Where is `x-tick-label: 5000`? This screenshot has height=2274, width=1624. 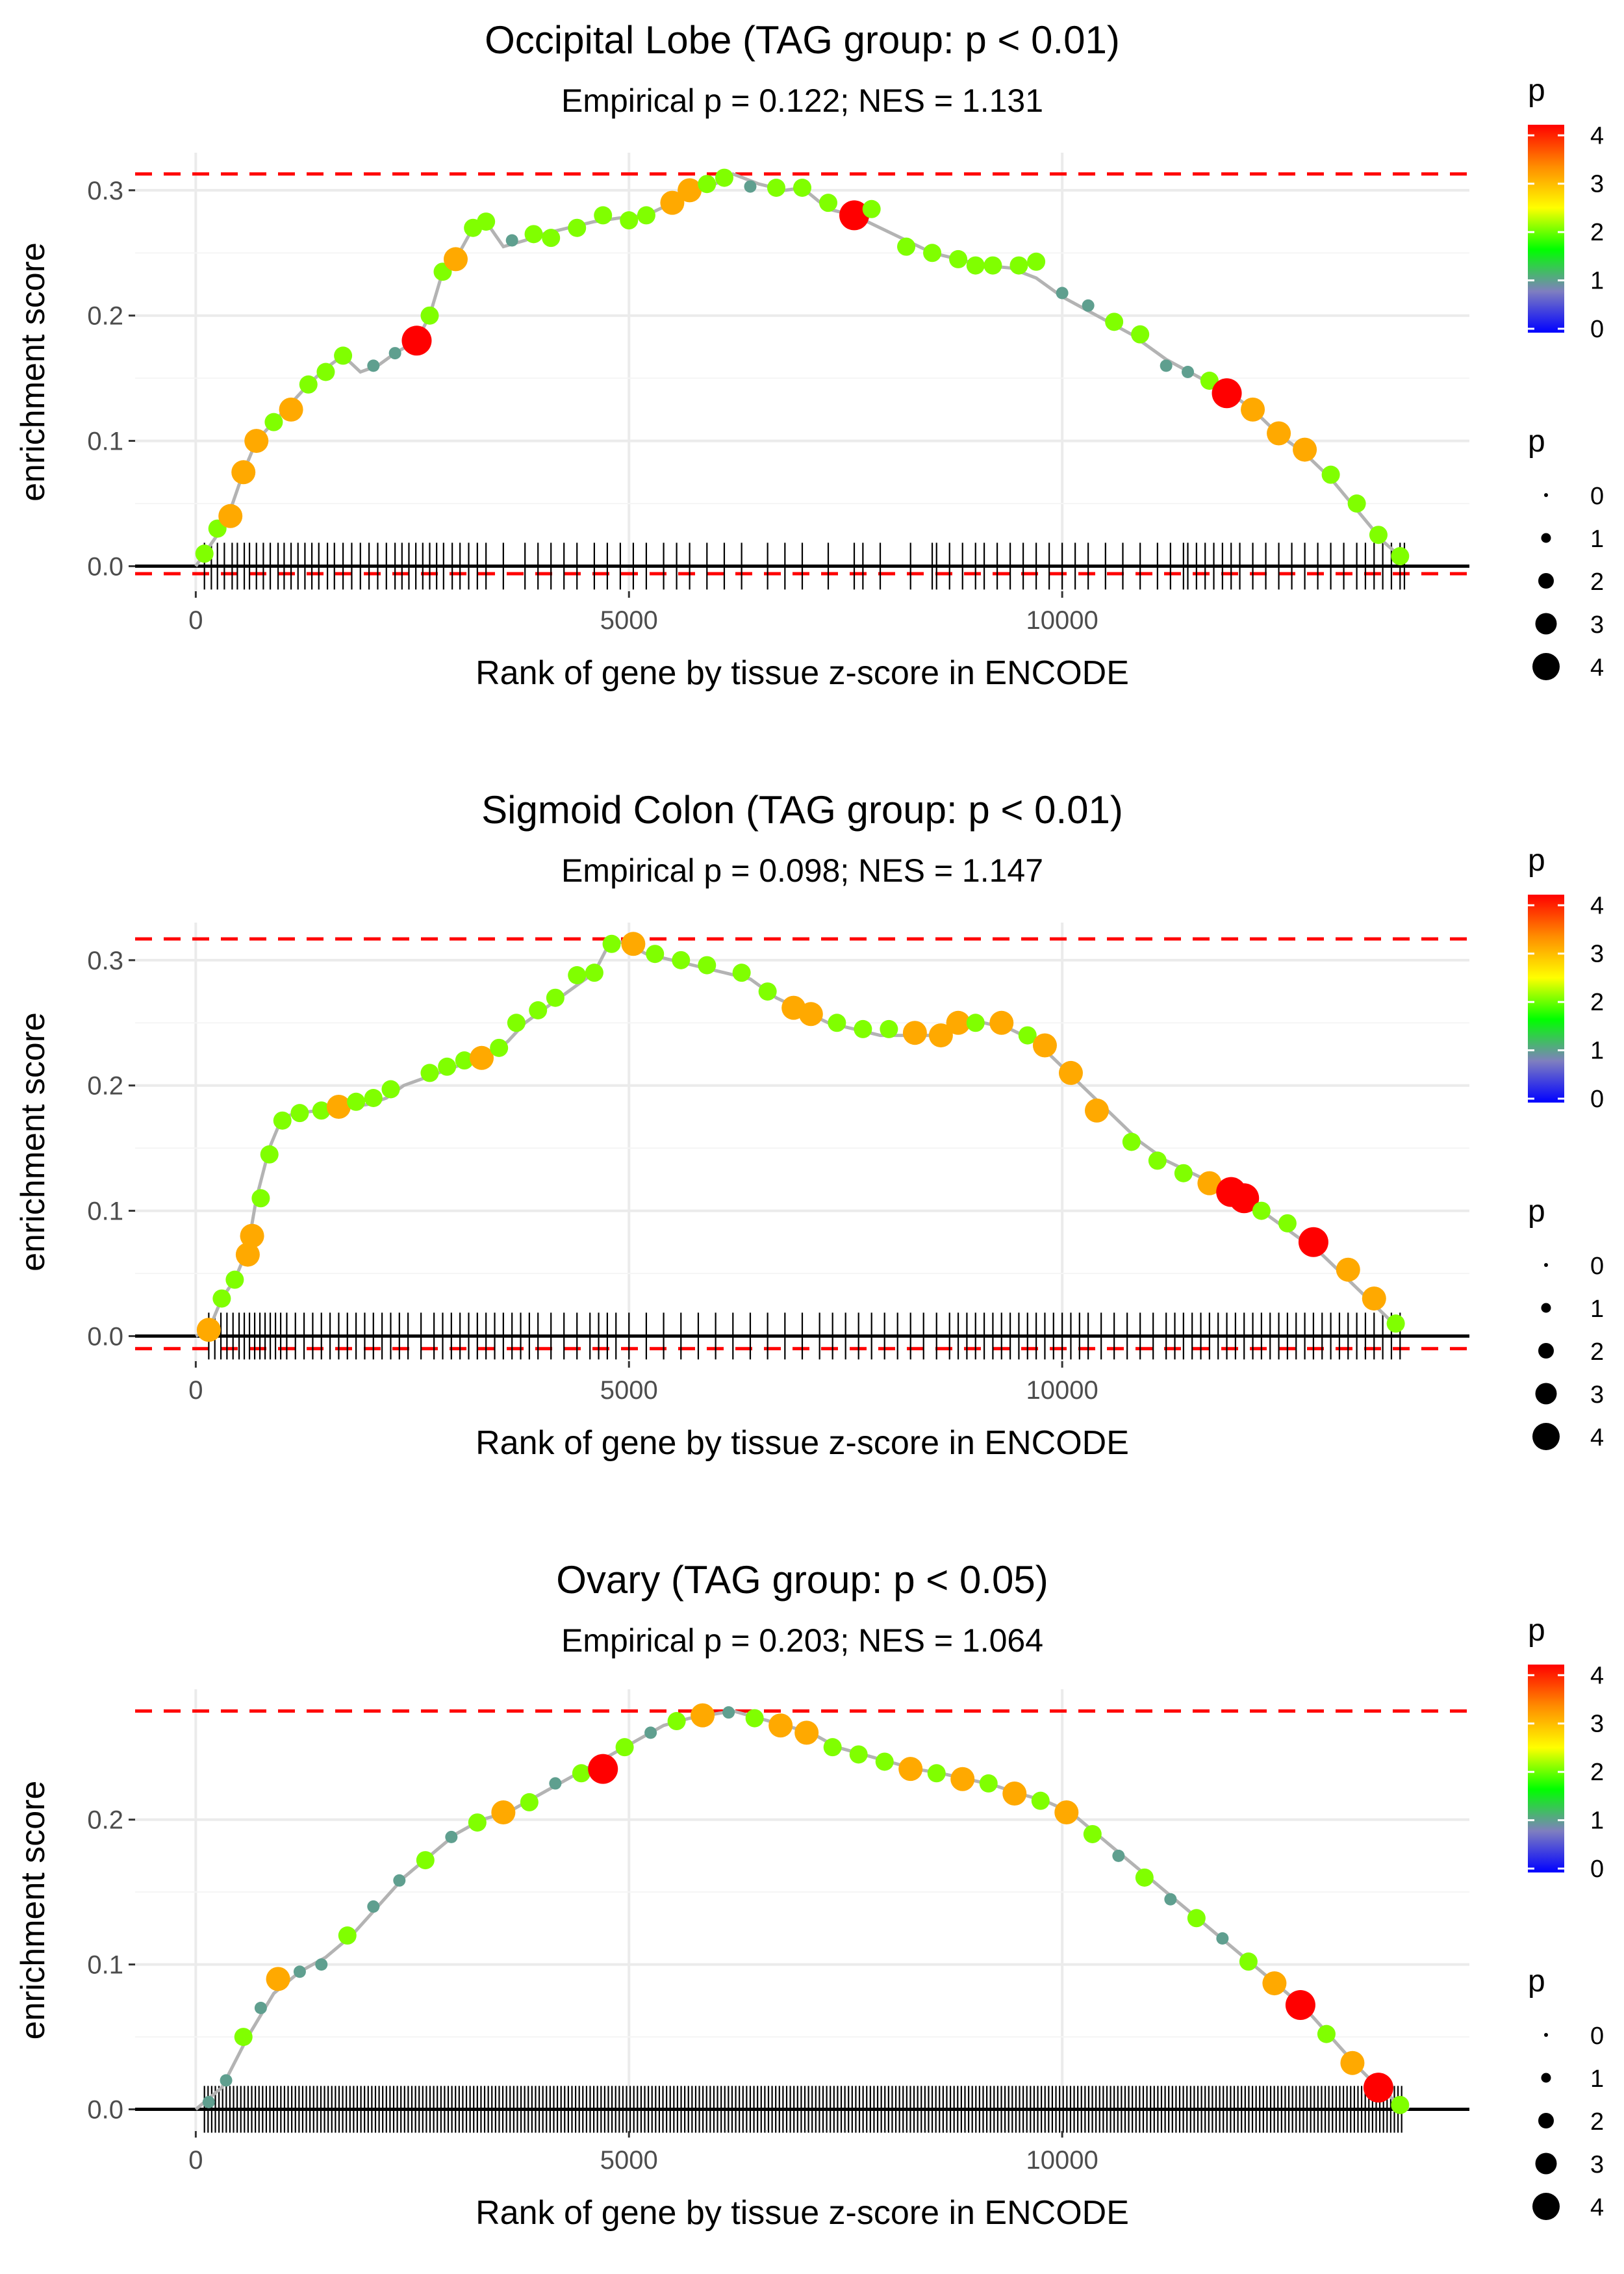
x-tick-label: 5000 is located at coordinates (629, 2160).